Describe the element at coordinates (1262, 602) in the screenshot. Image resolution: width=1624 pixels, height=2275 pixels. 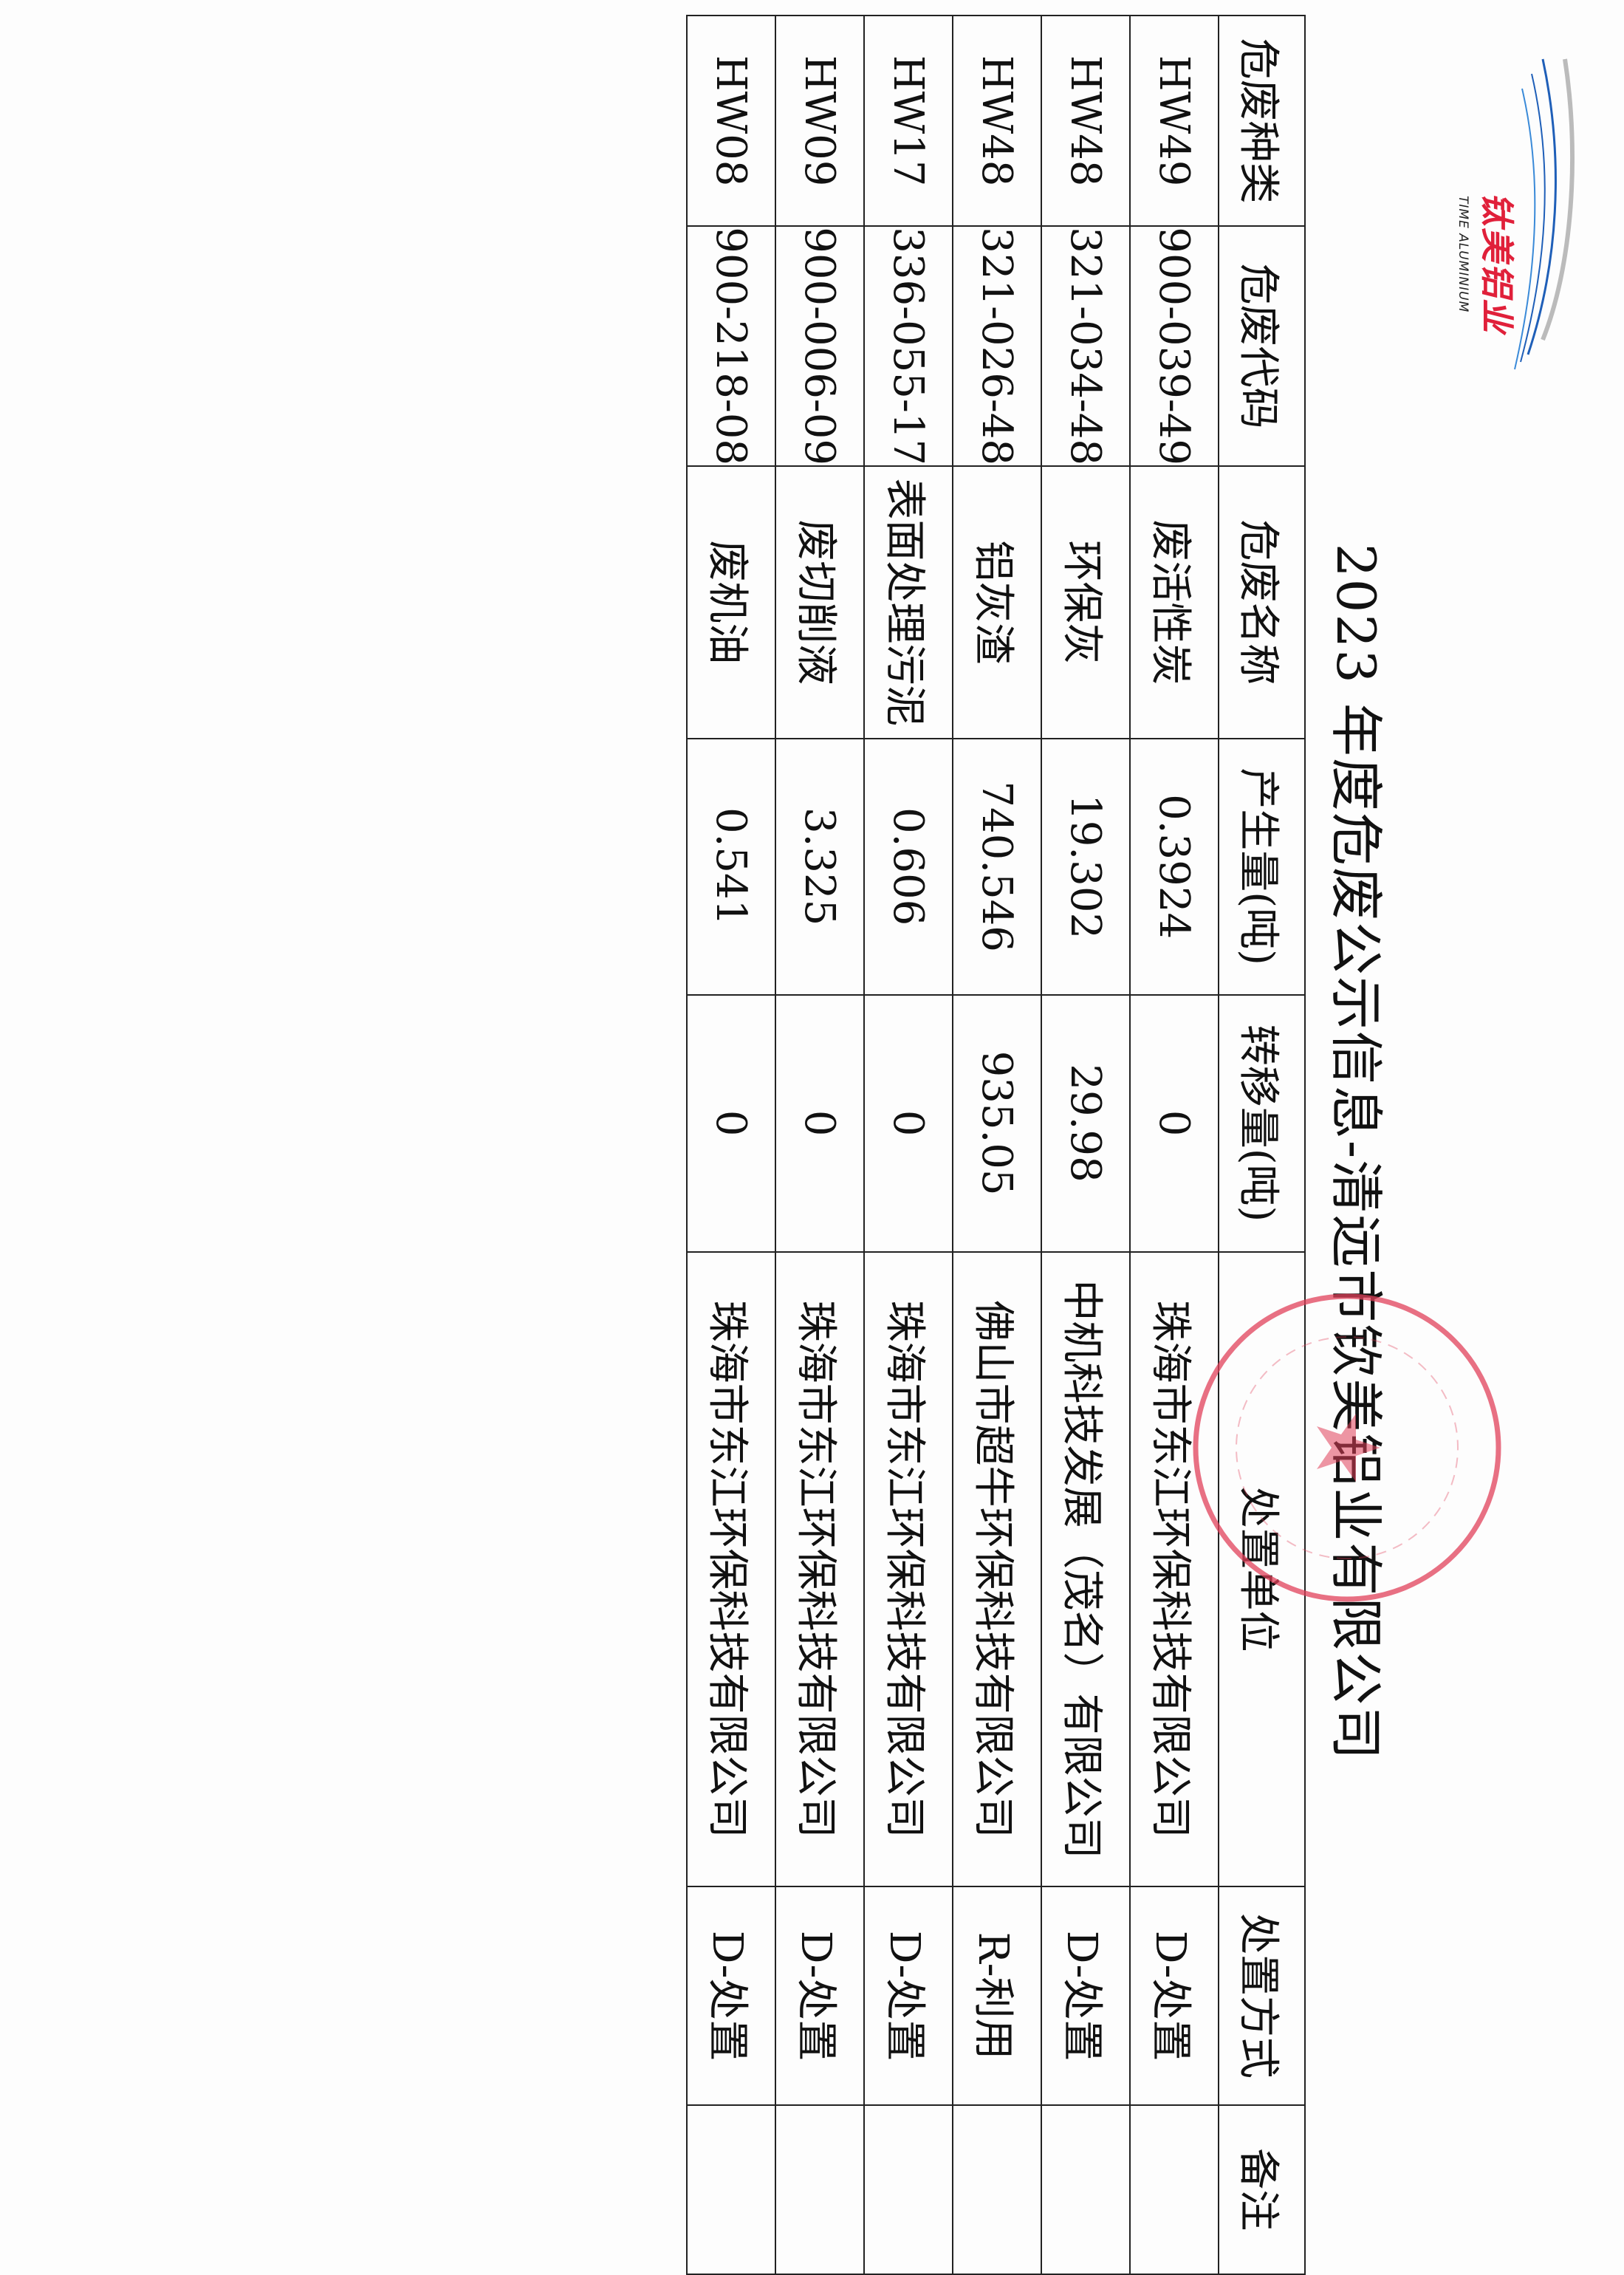
I see `header-name: 危废名称` at that location.